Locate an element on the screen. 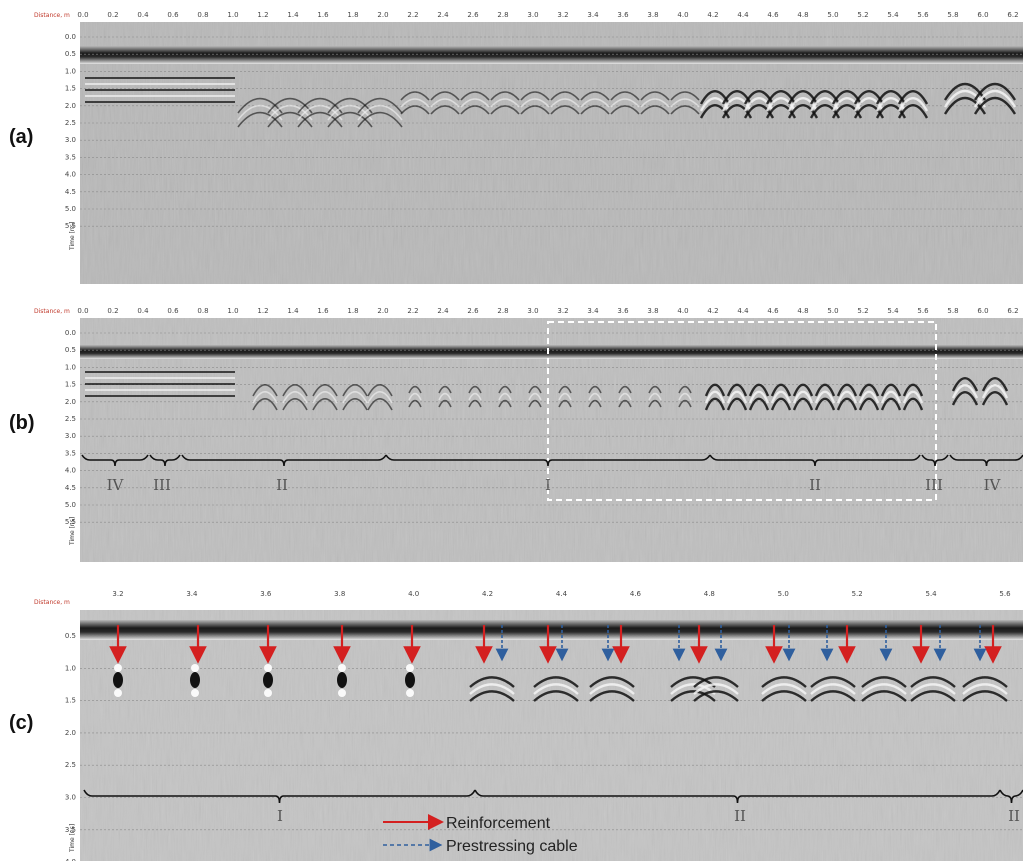  x-tick-label: 2.8 is located at coordinates (502, 311).